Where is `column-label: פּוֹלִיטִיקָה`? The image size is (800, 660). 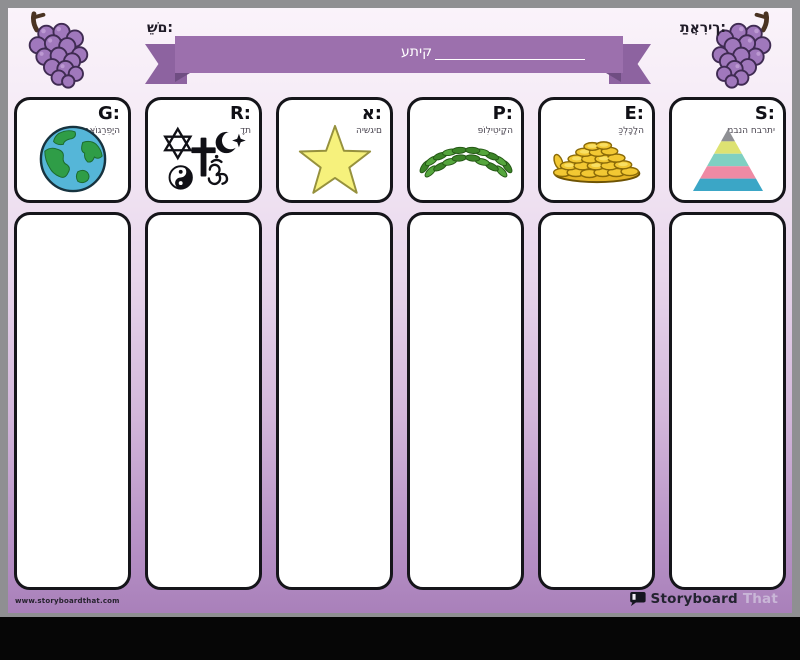 column-label: פּוֹלִיטִיקָה is located at coordinates (495, 131).